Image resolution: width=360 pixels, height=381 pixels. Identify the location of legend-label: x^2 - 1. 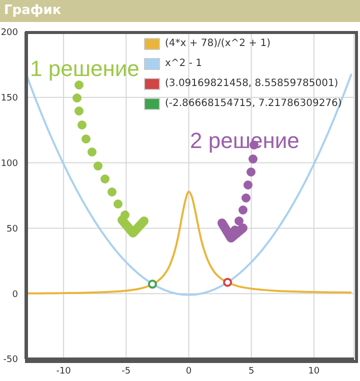
(183, 64).